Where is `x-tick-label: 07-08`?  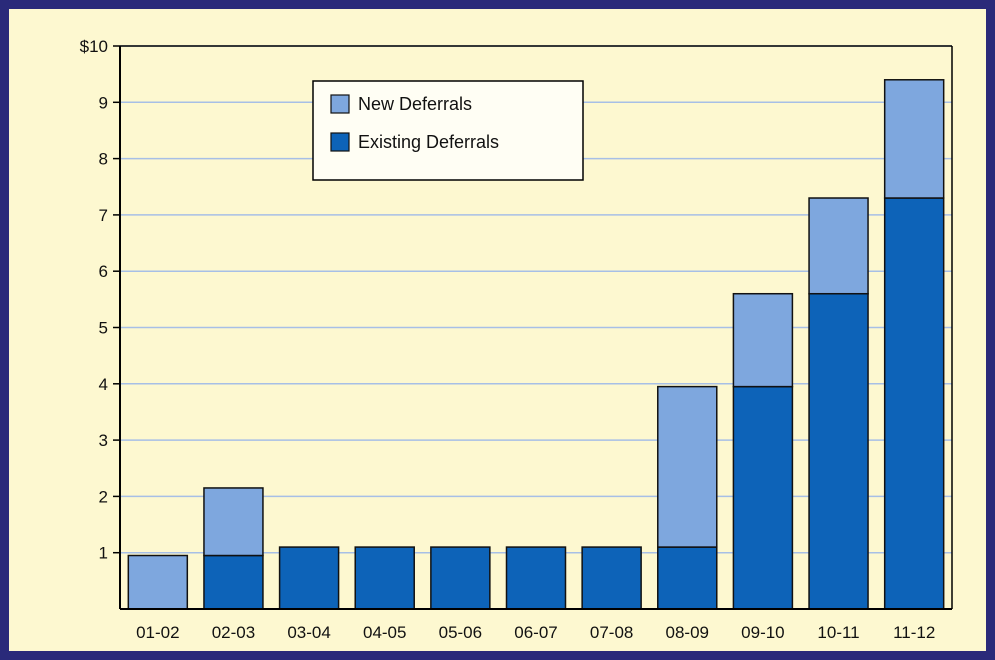 x-tick-label: 07-08 is located at coordinates (611, 632).